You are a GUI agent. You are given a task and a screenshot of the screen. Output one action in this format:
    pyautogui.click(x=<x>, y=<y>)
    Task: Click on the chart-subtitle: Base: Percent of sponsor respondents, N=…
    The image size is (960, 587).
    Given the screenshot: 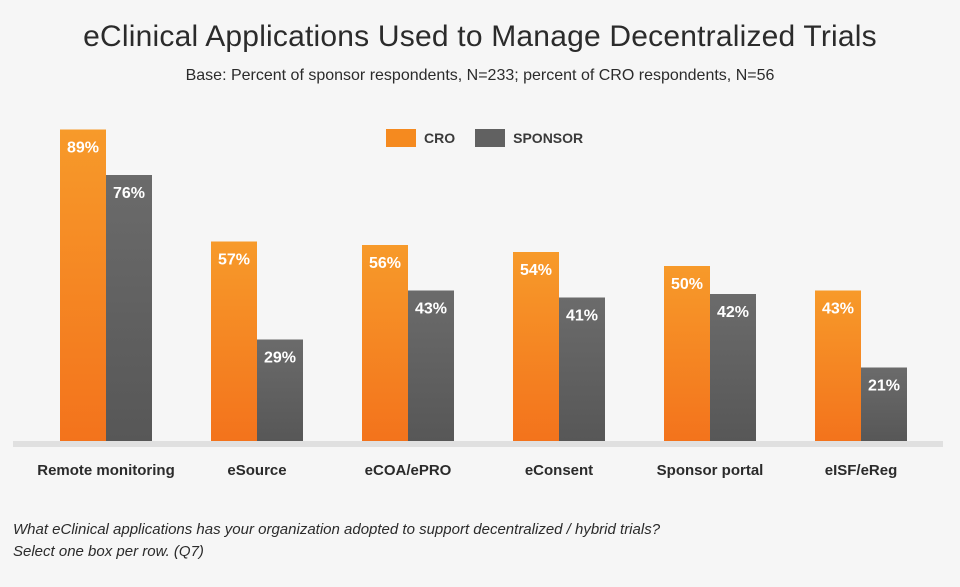 What is the action you would take?
    pyautogui.click(x=480, y=75)
    